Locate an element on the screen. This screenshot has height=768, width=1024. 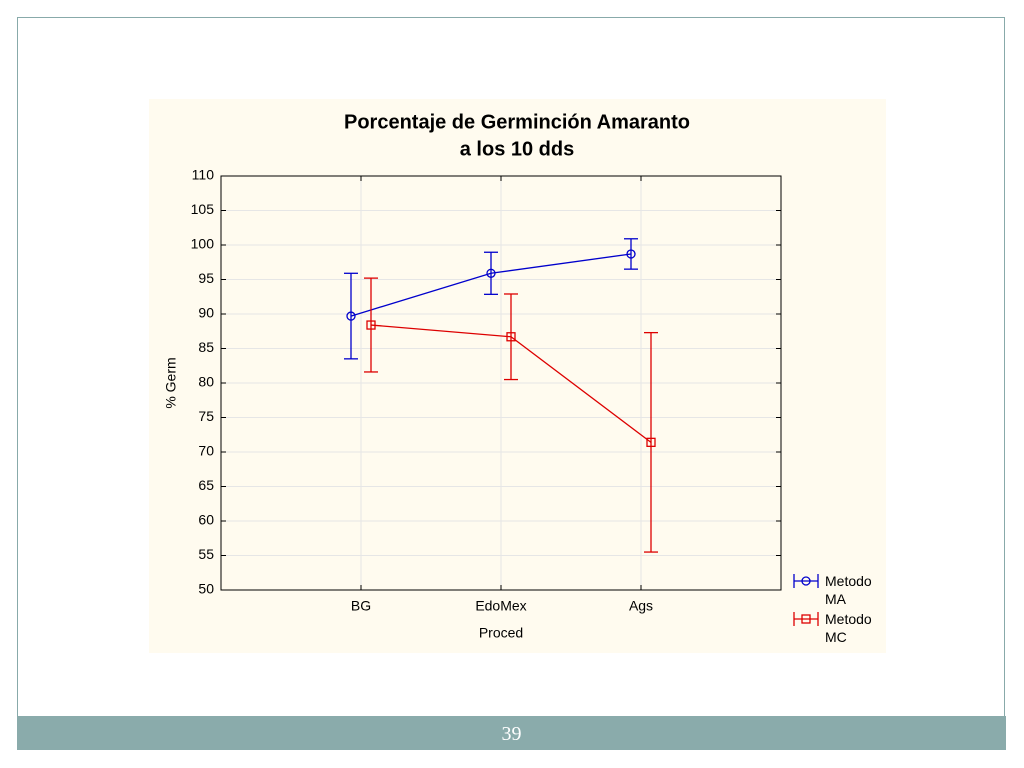
y-tick-label: 90 is located at coordinates (206, 313).